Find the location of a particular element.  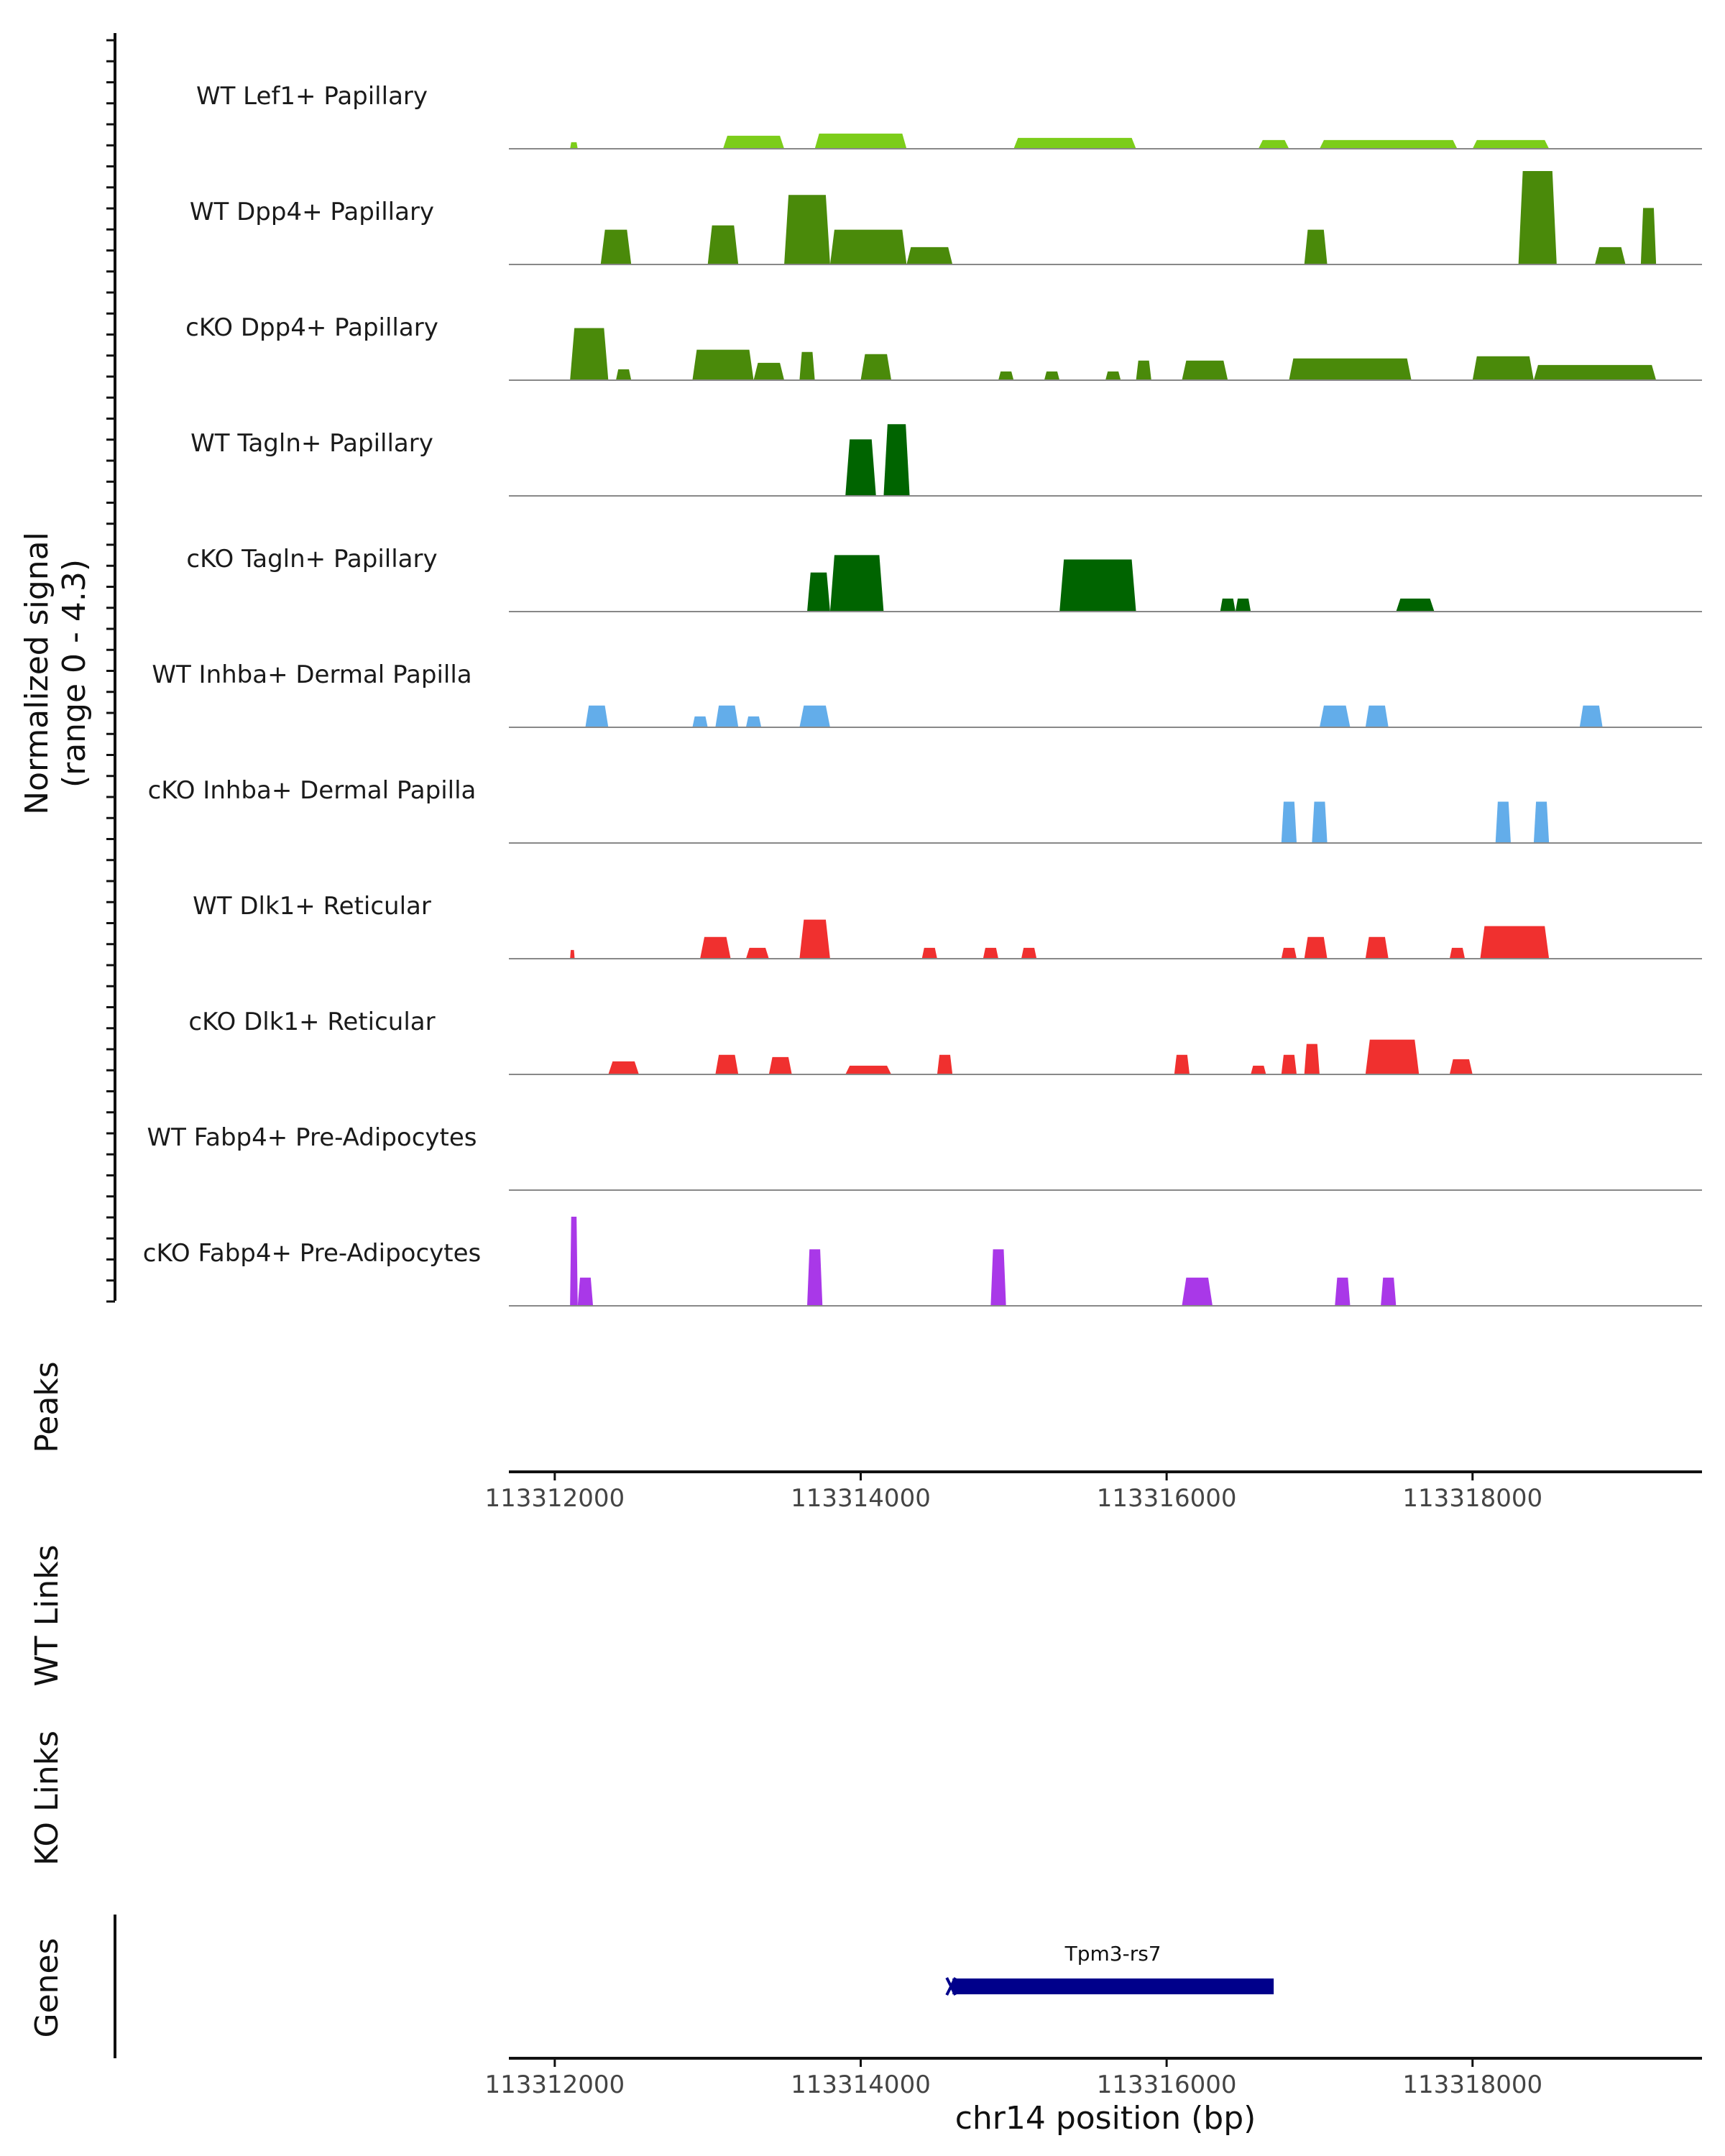

track-label: WT Tagln+ Papillary is located at coordinates (311, 444).